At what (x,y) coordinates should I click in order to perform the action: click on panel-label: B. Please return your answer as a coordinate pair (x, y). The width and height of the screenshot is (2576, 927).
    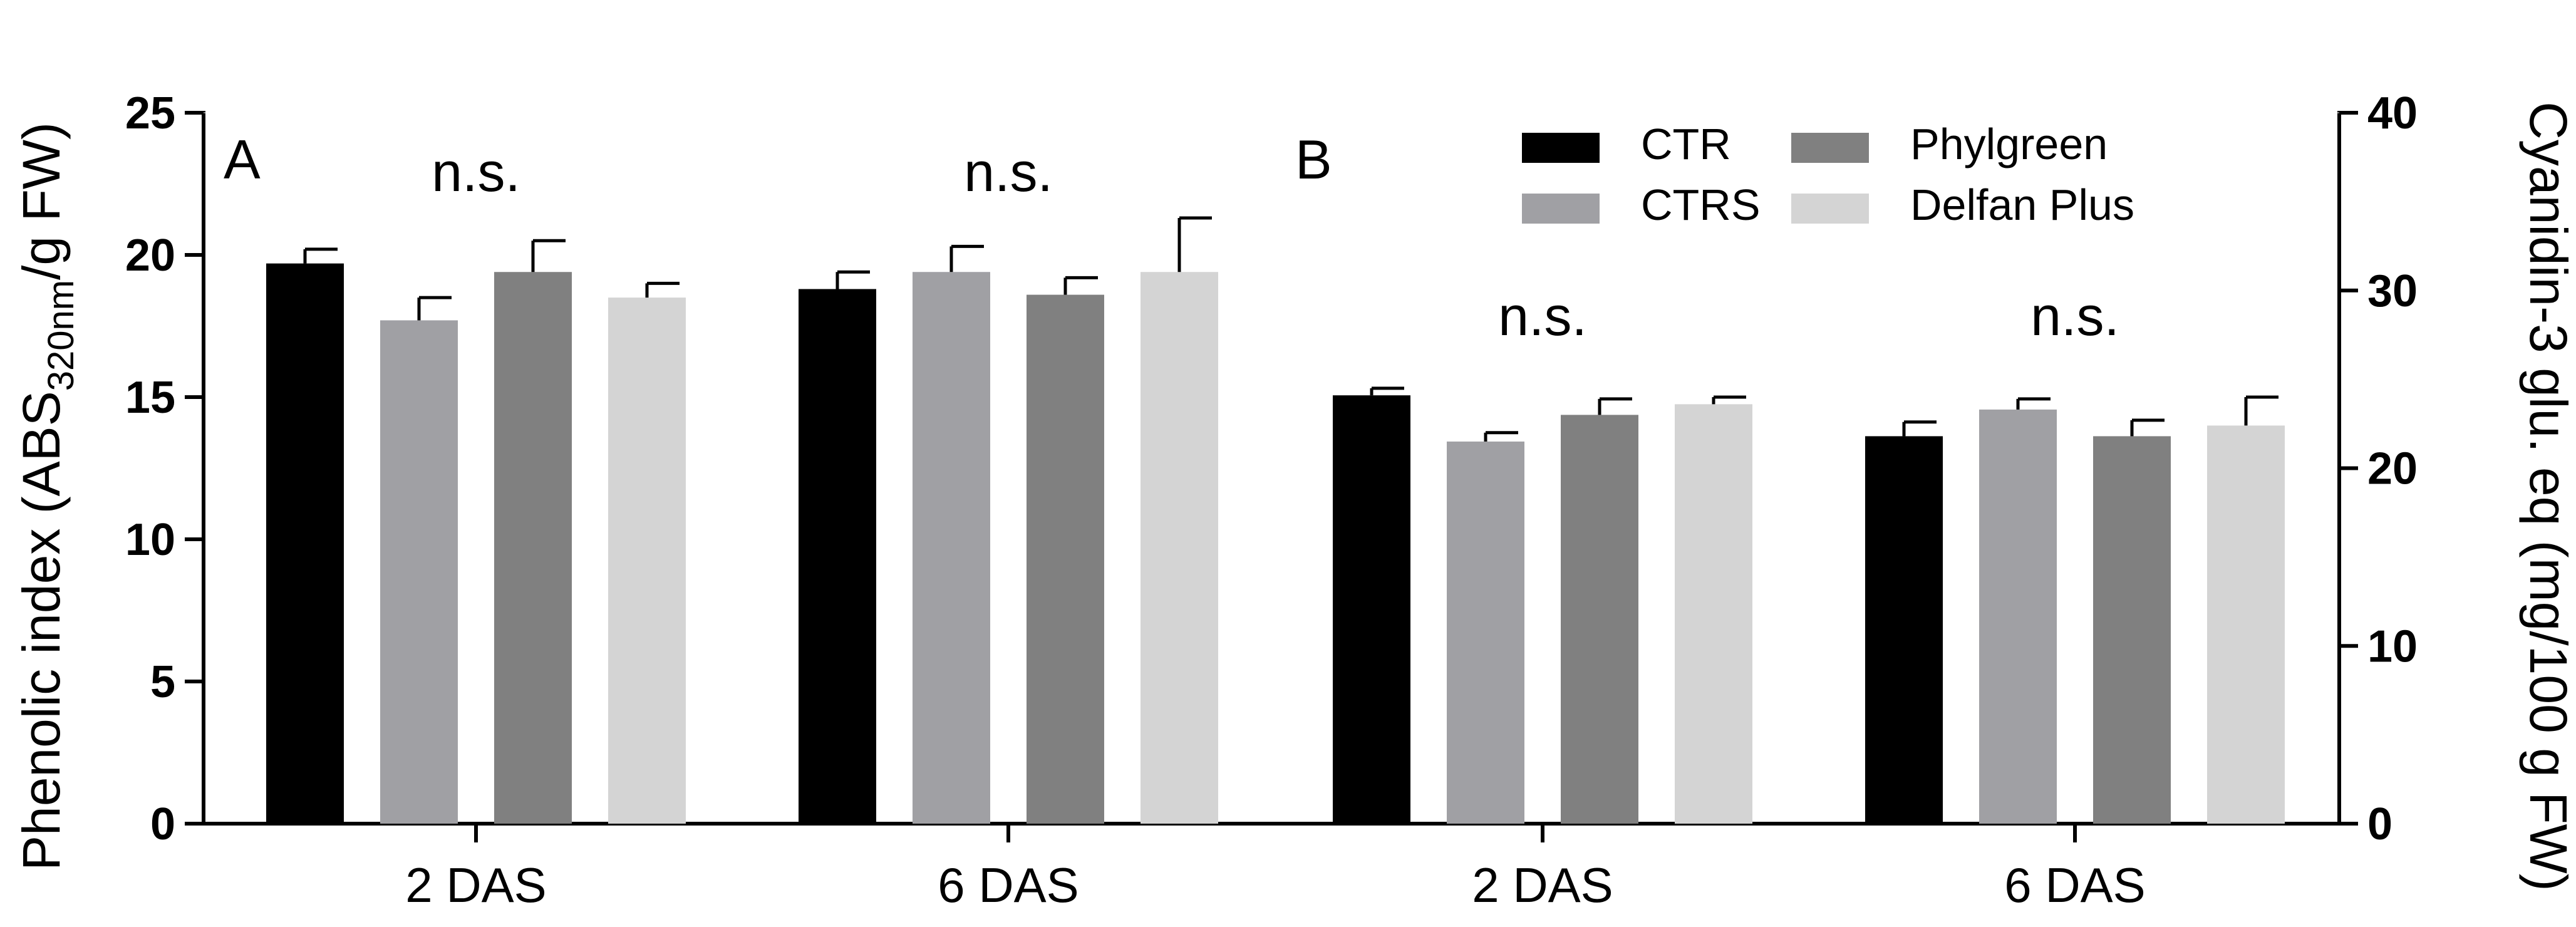
    Looking at the image, I should click on (1313, 159).